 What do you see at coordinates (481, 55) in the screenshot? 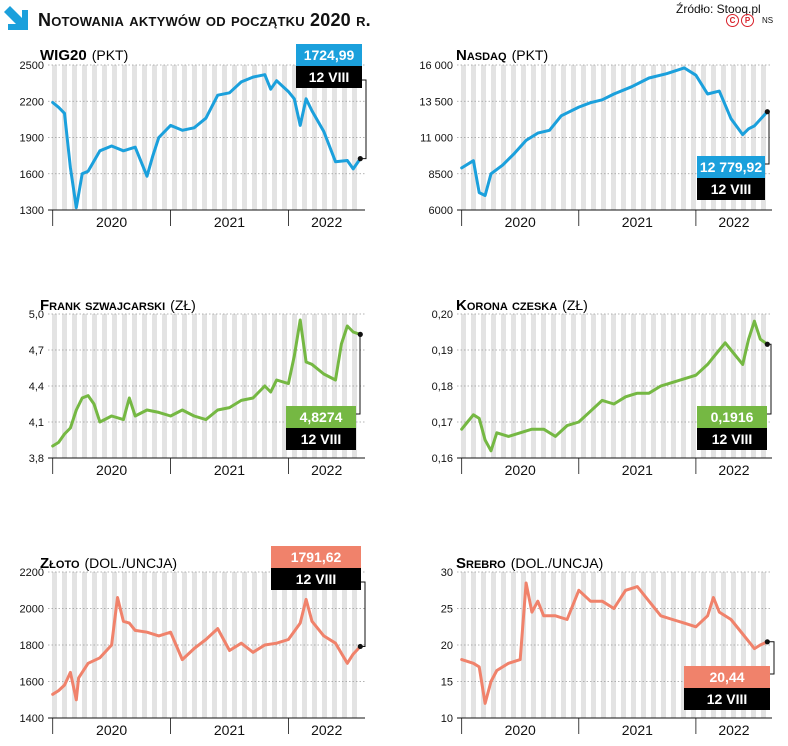
I see `chart-title-name: Nasdaq` at bounding box center [481, 55].